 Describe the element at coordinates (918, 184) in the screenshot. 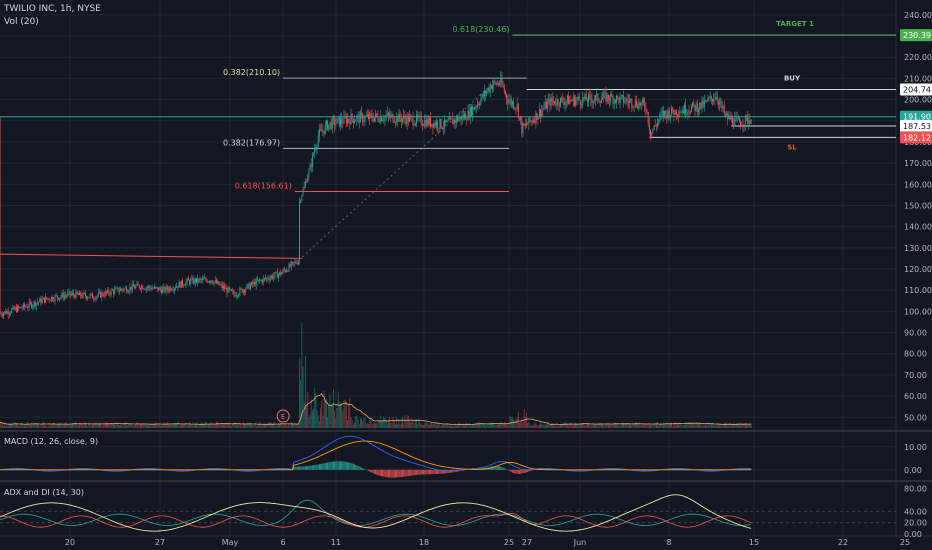

I see `price-axis-tick: 160.00` at that location.